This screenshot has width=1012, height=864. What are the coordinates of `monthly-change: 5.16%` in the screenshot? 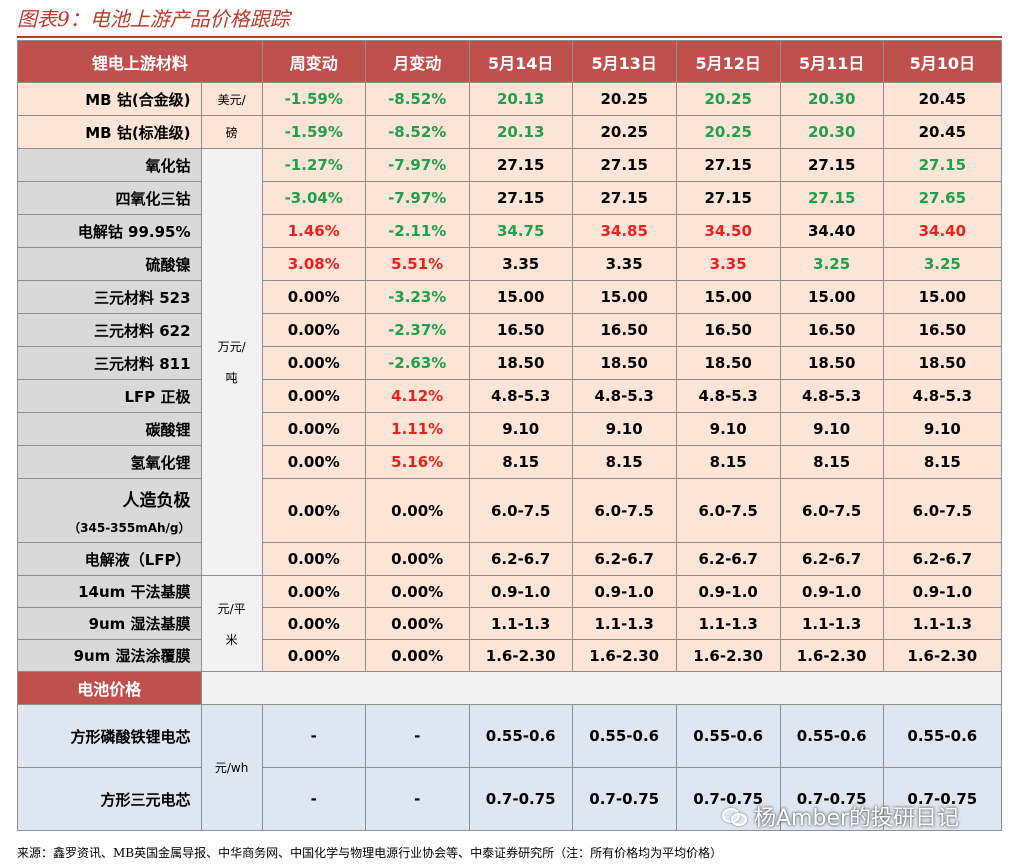 It's located at (417, 462).